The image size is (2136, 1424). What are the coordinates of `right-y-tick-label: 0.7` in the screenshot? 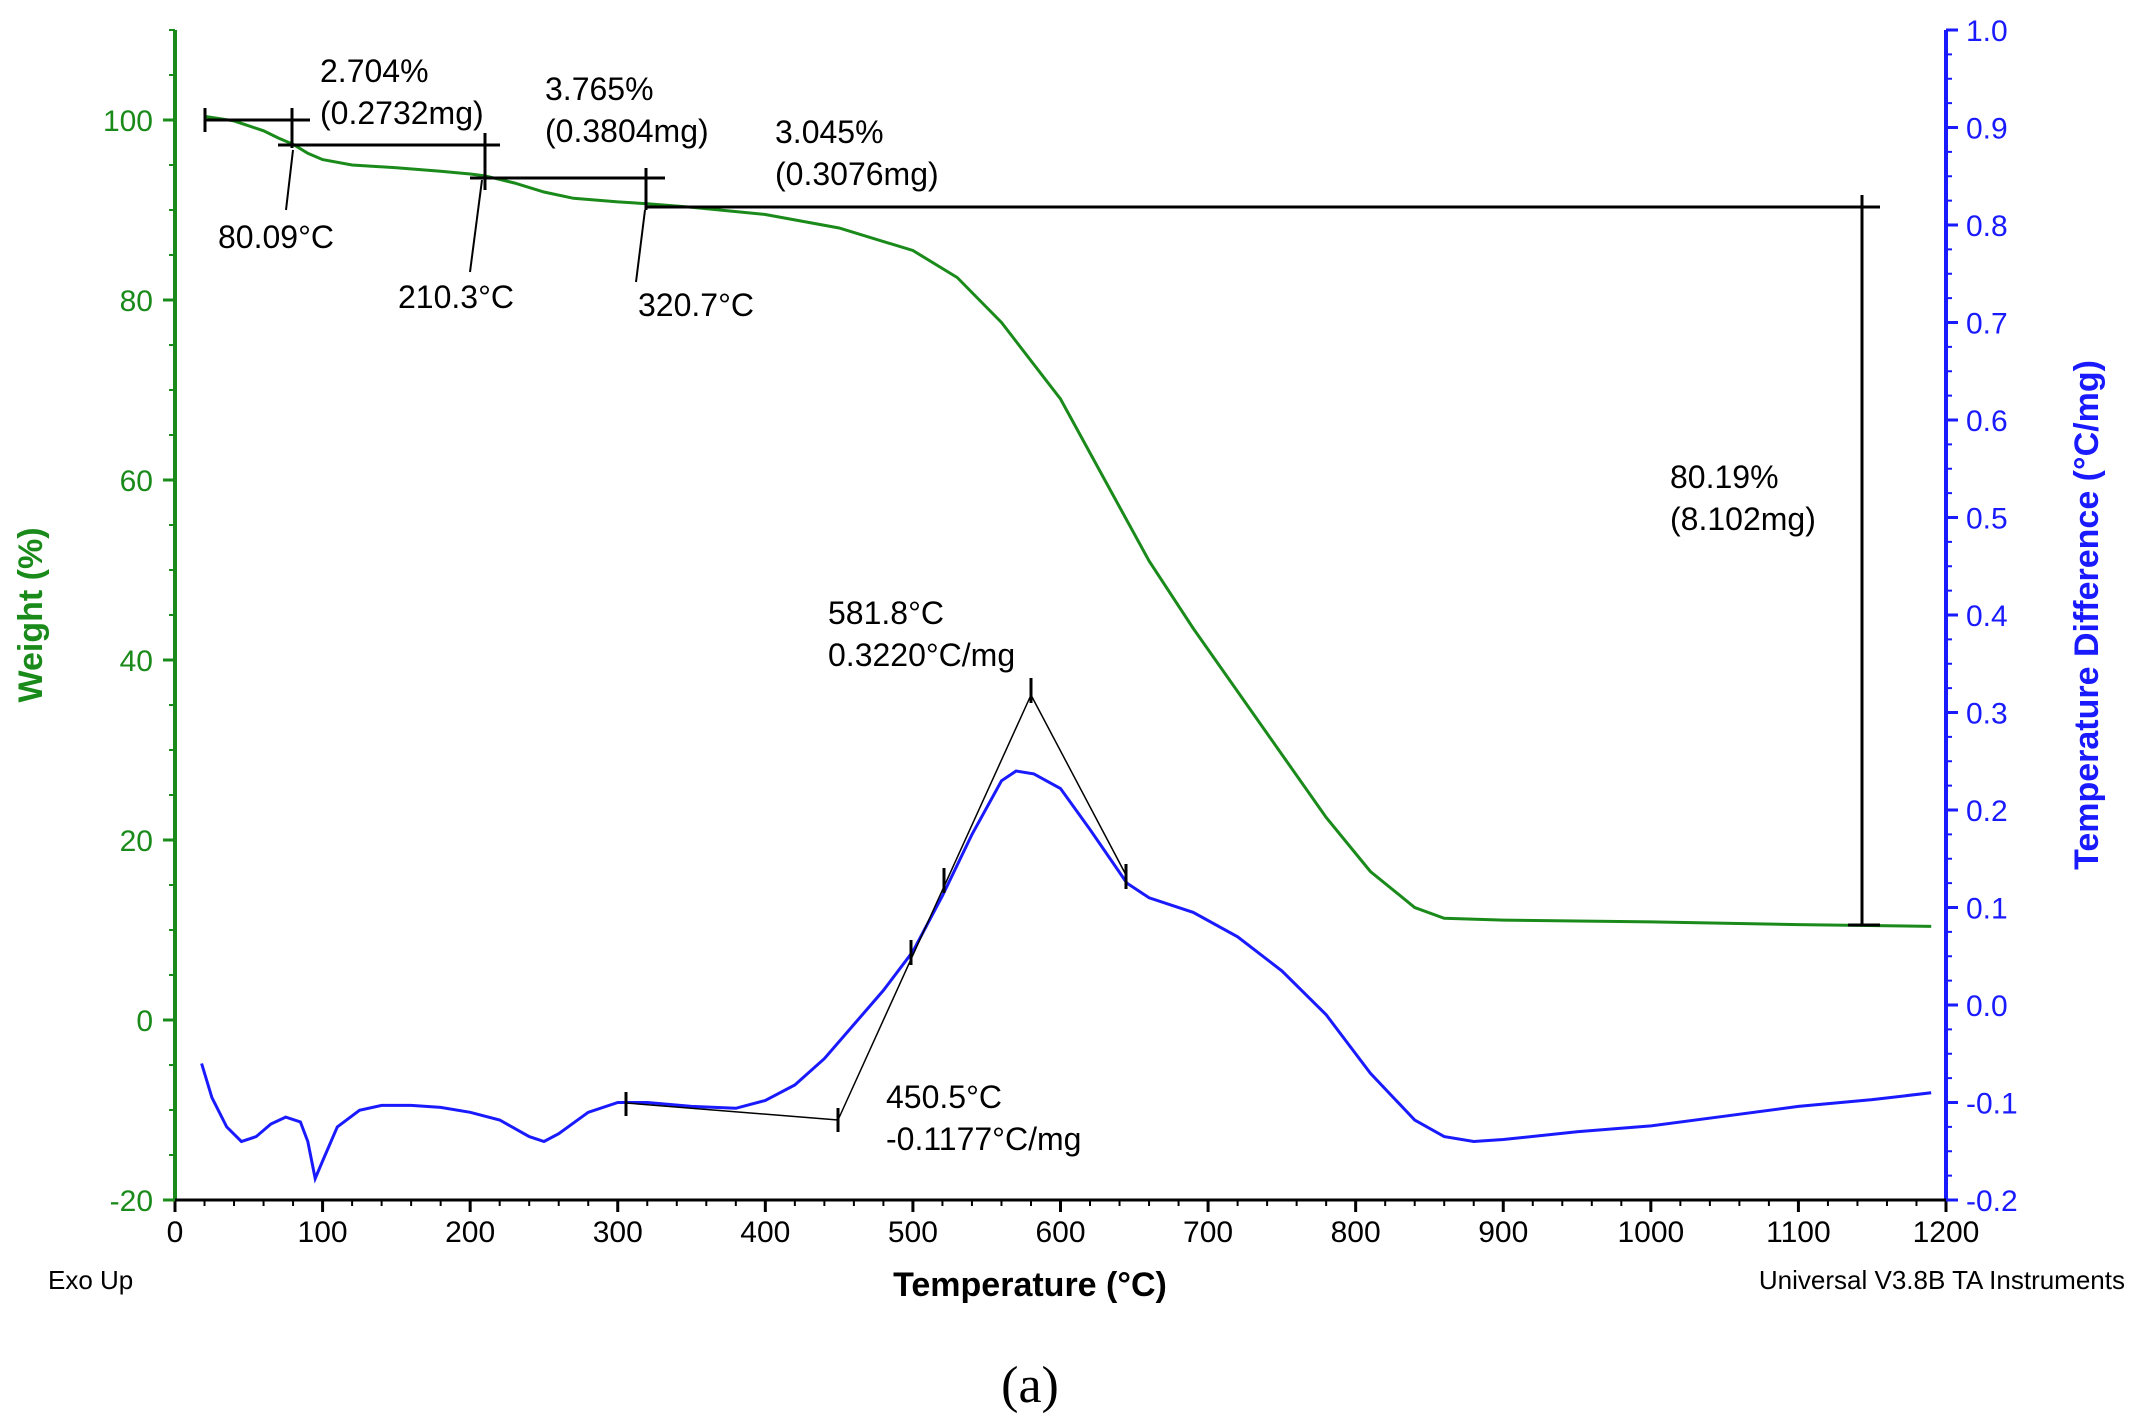 It's located at (1987, 324).